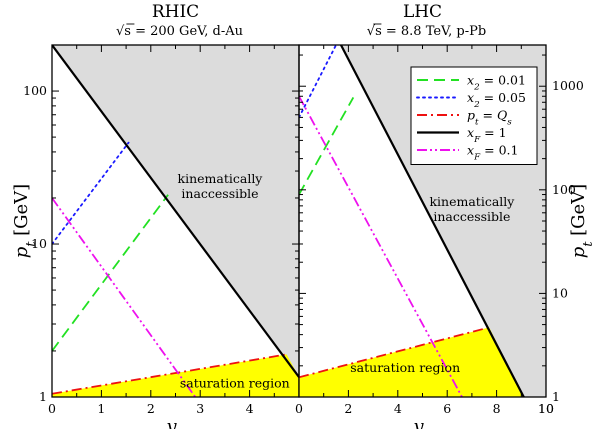  What do you see at coordinates (200, 408) in the screenshot?
I see `x-tick-label: 3` at bounding box center [200, 408].